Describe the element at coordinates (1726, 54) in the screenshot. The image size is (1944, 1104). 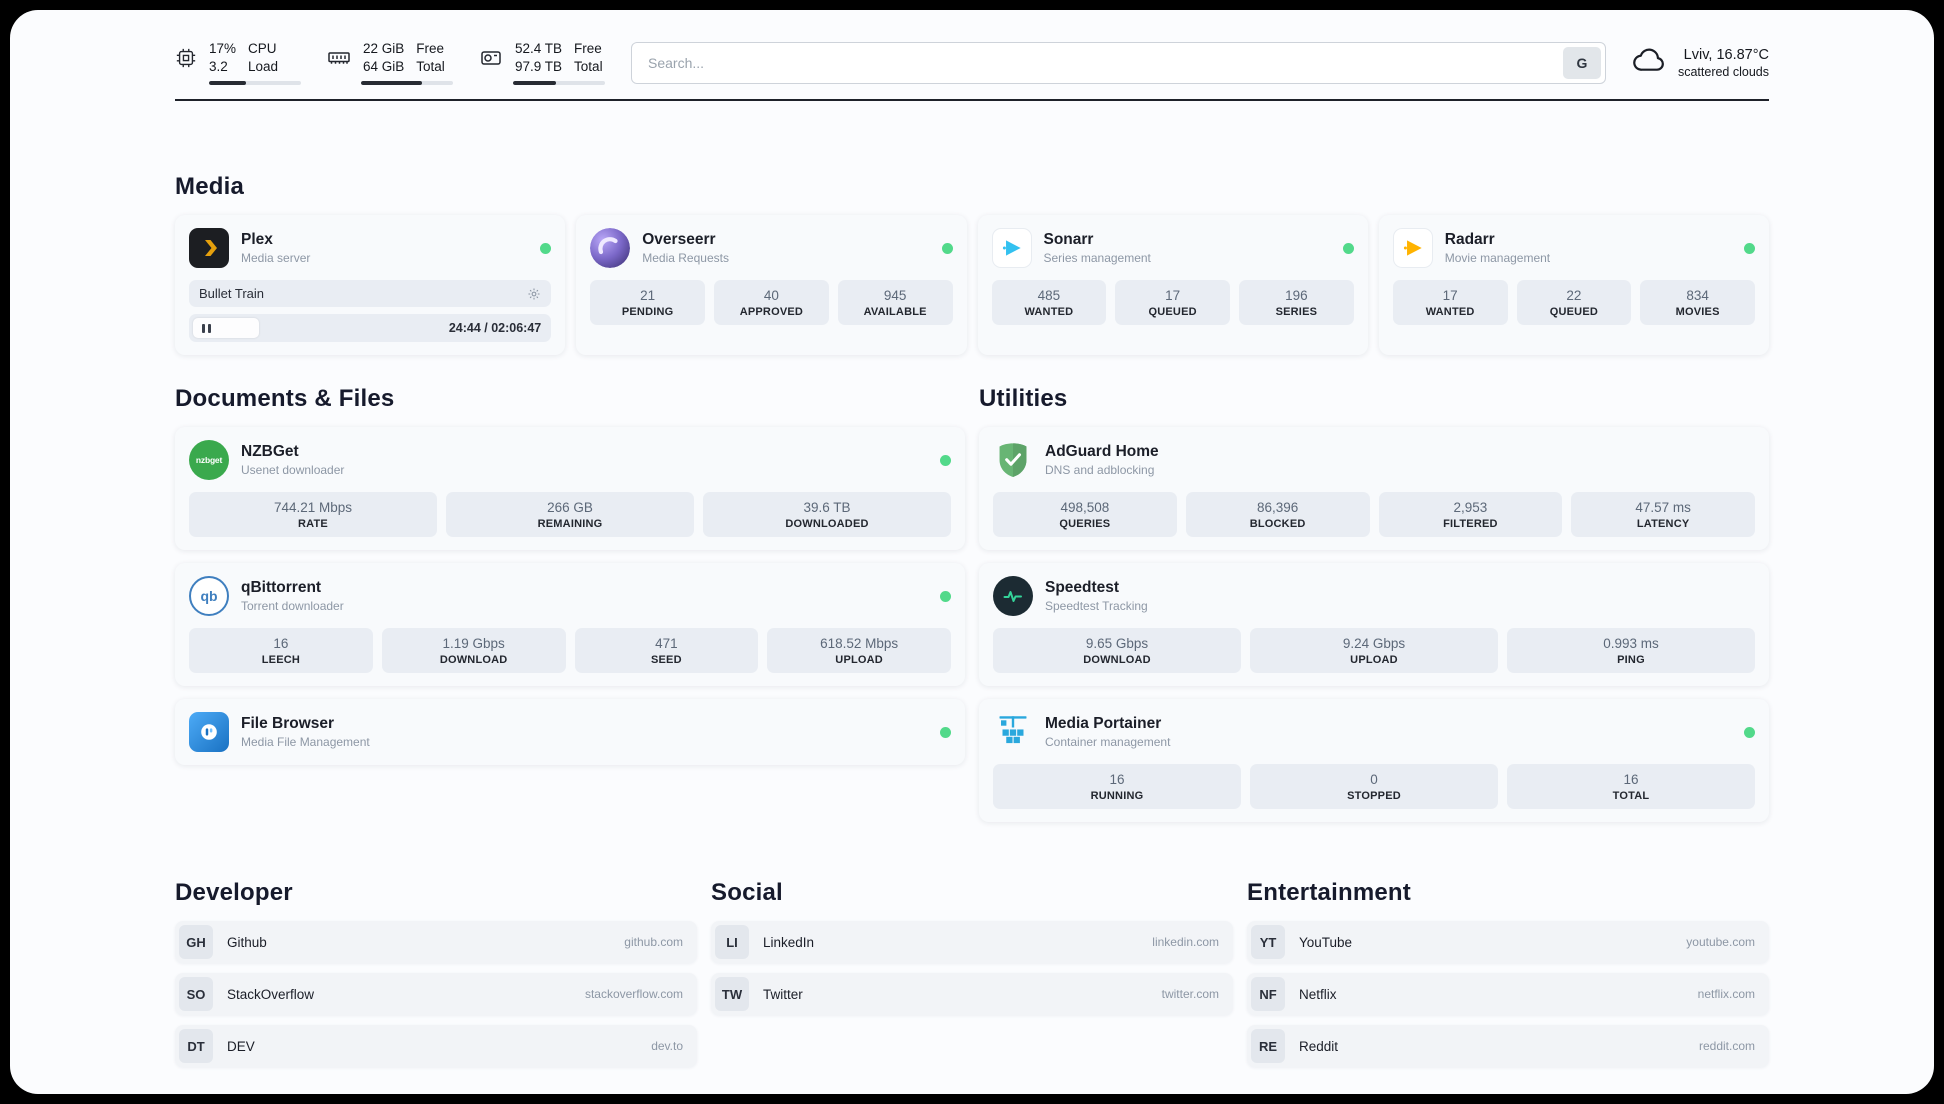
I see `weather-location: Lviv, 16.87°C` at that location.